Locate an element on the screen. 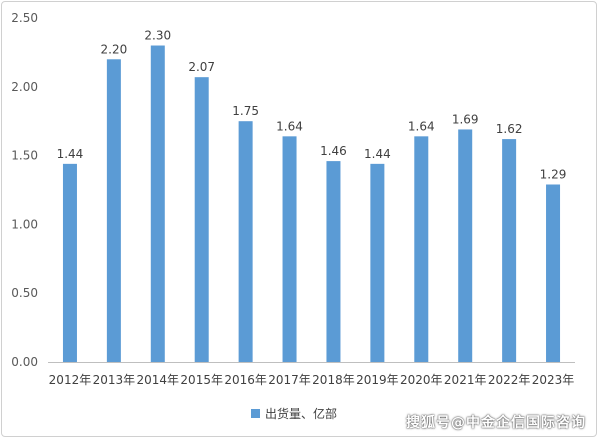 This screenshot has width=600, height=440. data-label: 1.46 is located at coordinates (333, 151).